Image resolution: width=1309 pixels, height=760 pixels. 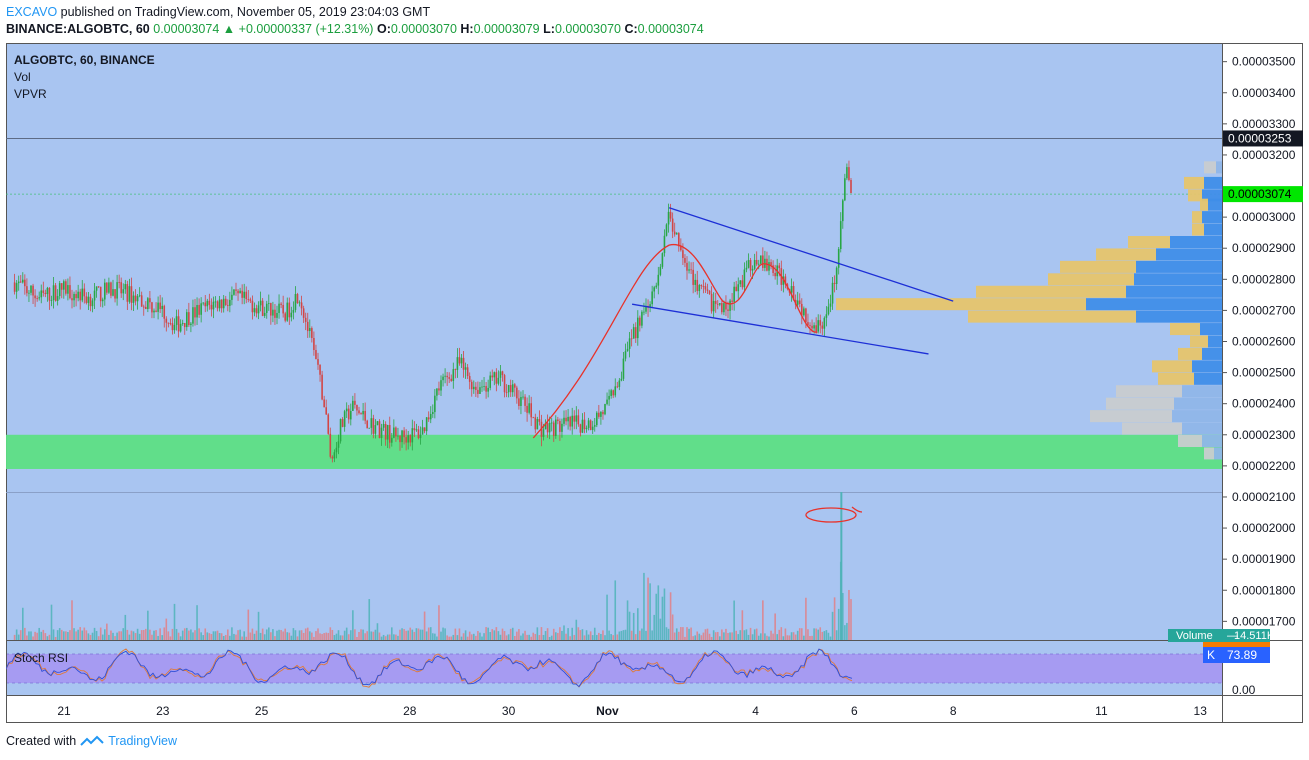 I want to click on cup-curve, so click(x=675, y=341).